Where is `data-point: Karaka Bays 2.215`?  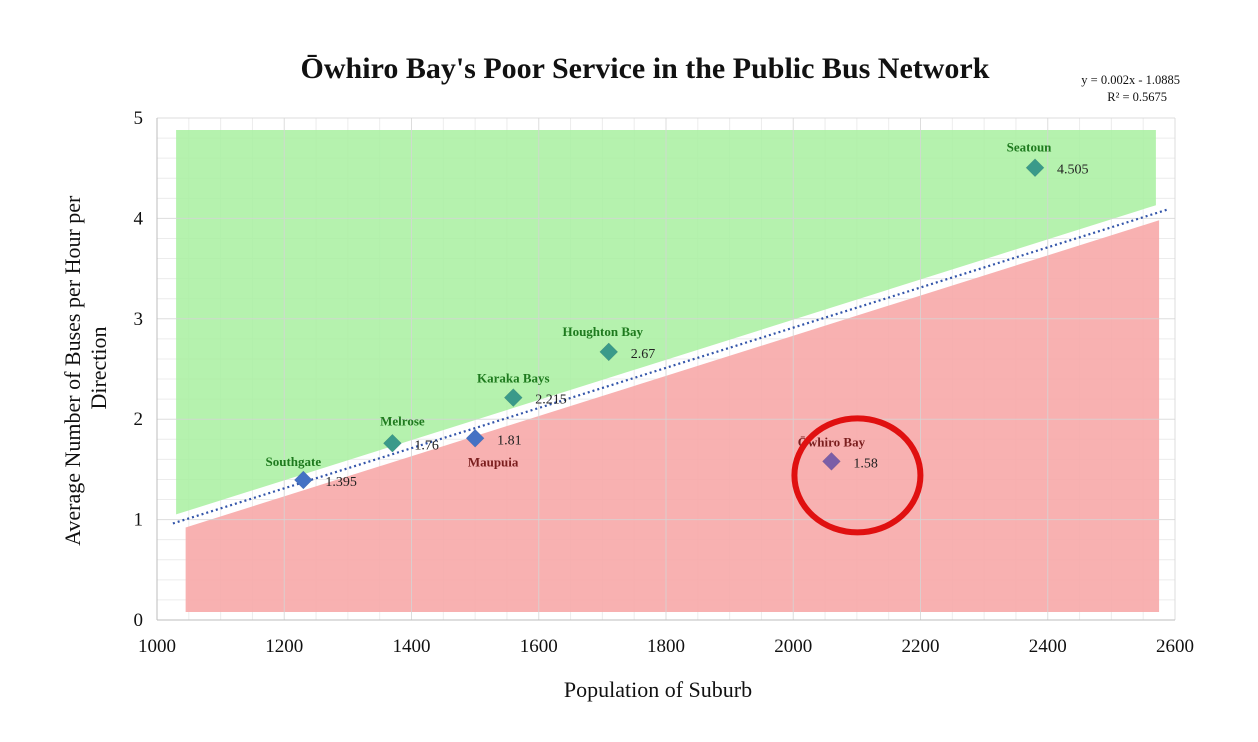 data-point: Karaka Bays 2.215 is located at coordinates (522, 389).